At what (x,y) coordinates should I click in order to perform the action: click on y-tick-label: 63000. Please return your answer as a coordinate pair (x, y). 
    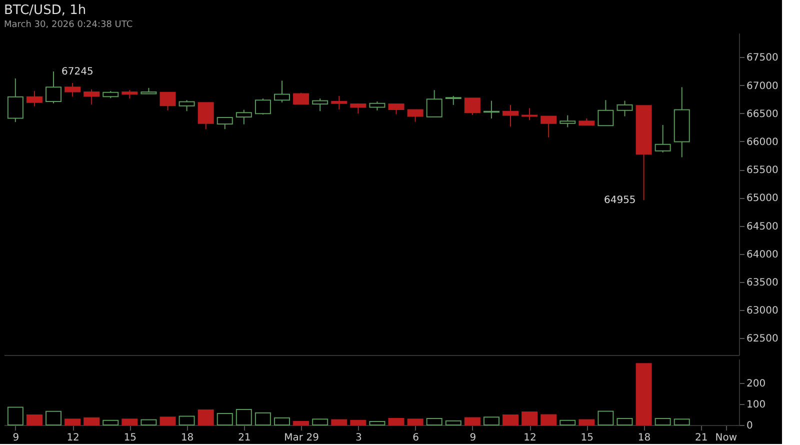
    Looking at the image, I should click on (762, 311).